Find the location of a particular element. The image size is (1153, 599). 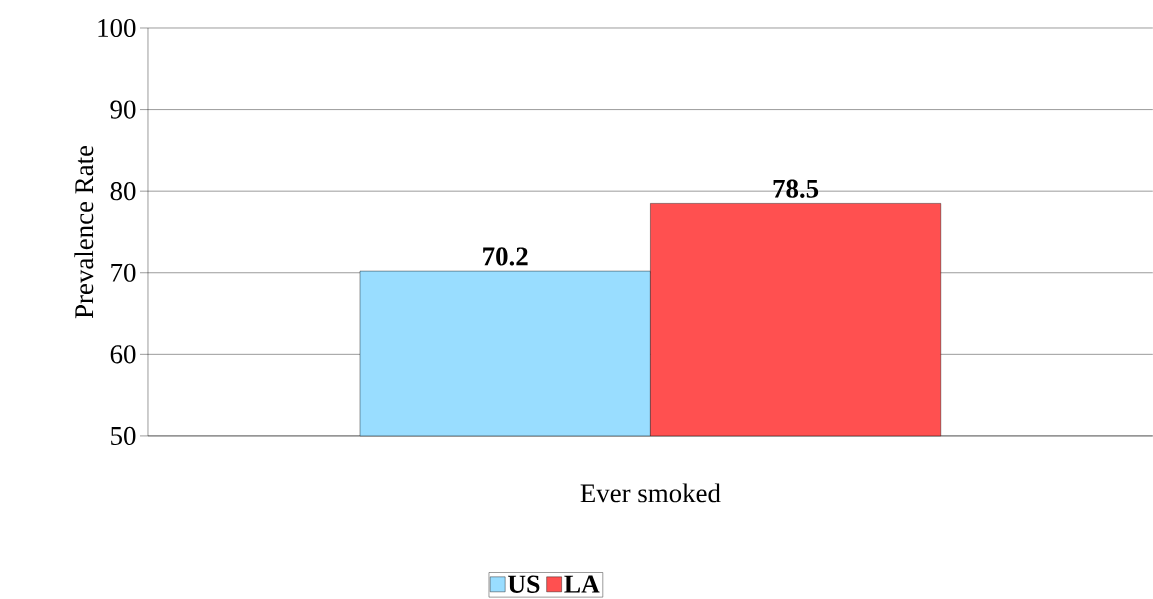

legend-label: US is located at coordinates (524, 584).